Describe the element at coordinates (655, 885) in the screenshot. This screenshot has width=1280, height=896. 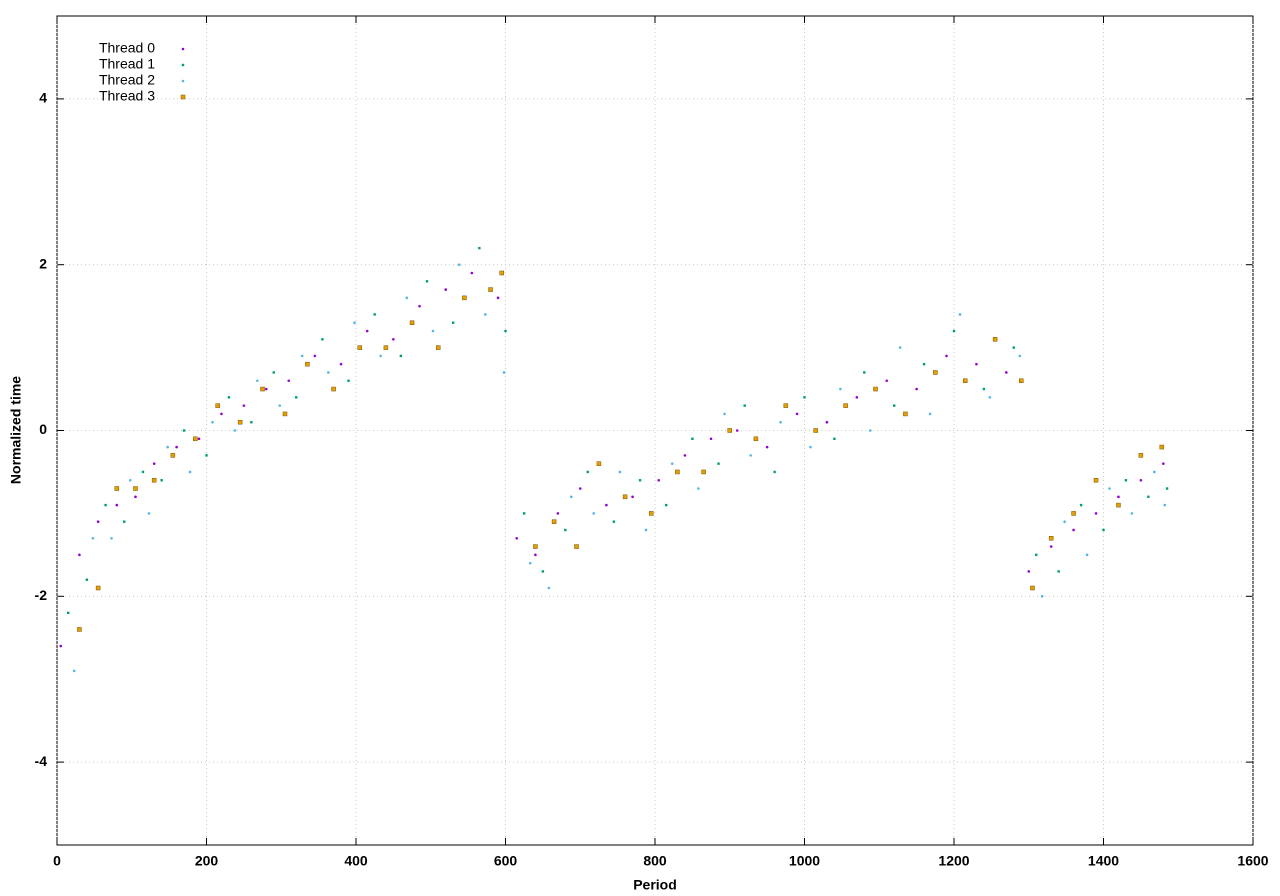
I see `x-axis-title: Period` at that location.